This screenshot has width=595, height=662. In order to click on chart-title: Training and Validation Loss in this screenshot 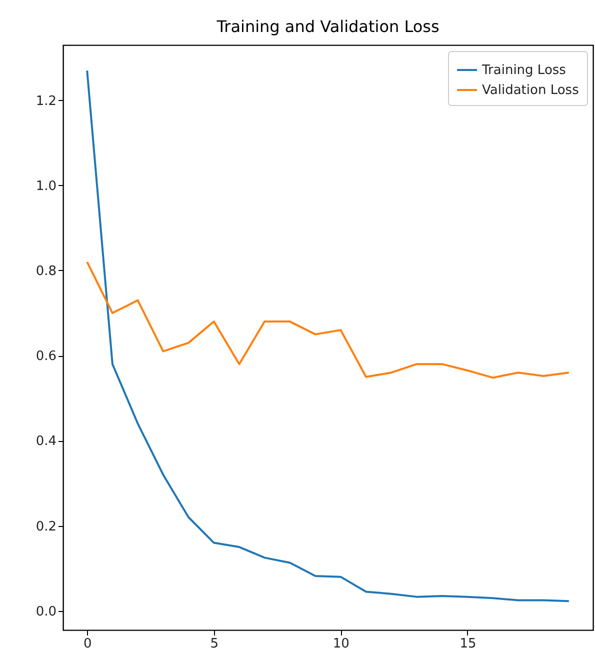, I will do `click(328, 26)`.